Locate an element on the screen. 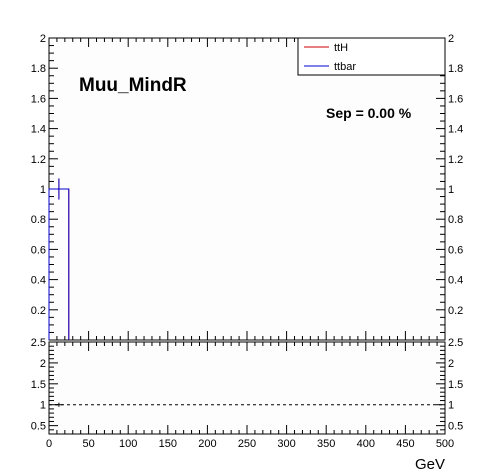  x-tick-label: 500 is located at coordinates (445, 444).